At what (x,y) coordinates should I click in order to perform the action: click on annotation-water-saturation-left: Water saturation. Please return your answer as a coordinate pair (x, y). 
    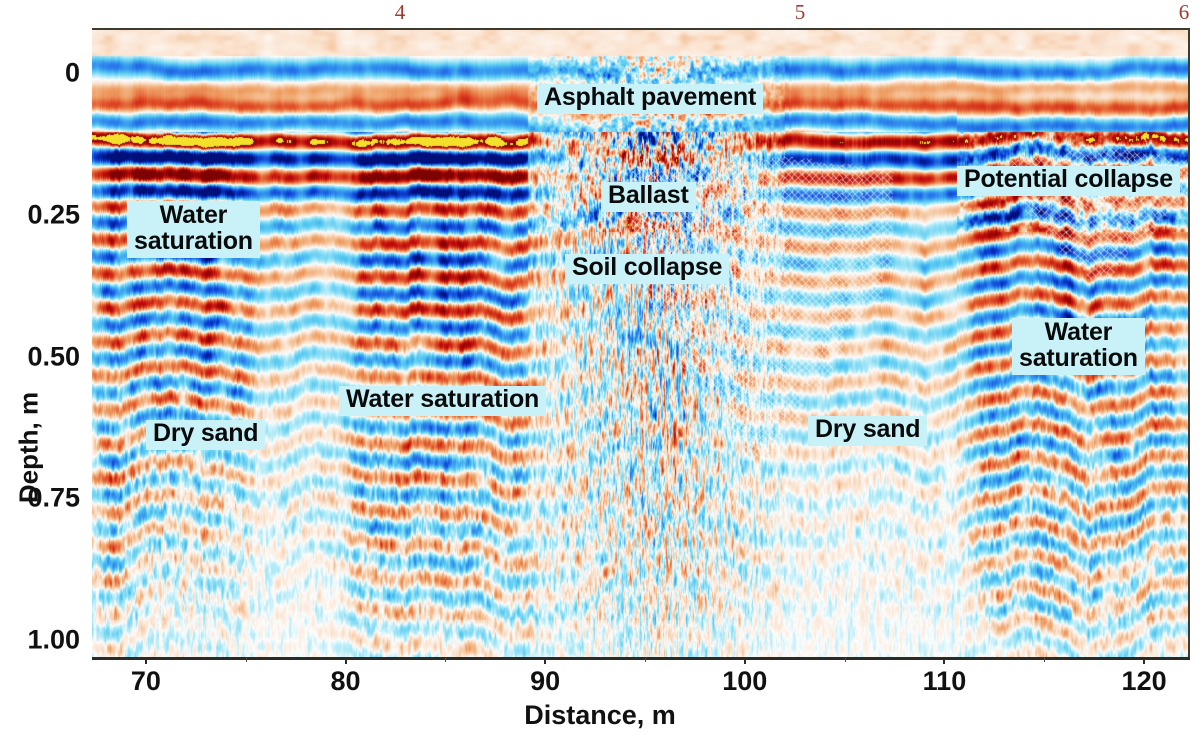
    Looking at the image, I should click on (193, 229).